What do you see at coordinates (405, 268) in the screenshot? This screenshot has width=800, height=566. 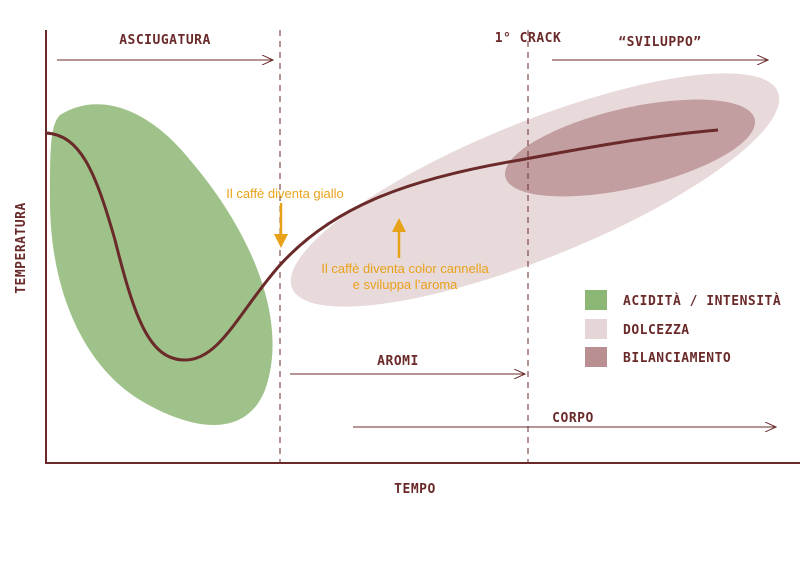 I see `annotation: Il caffè diventa color cannella` at bounding box center [405, 268].